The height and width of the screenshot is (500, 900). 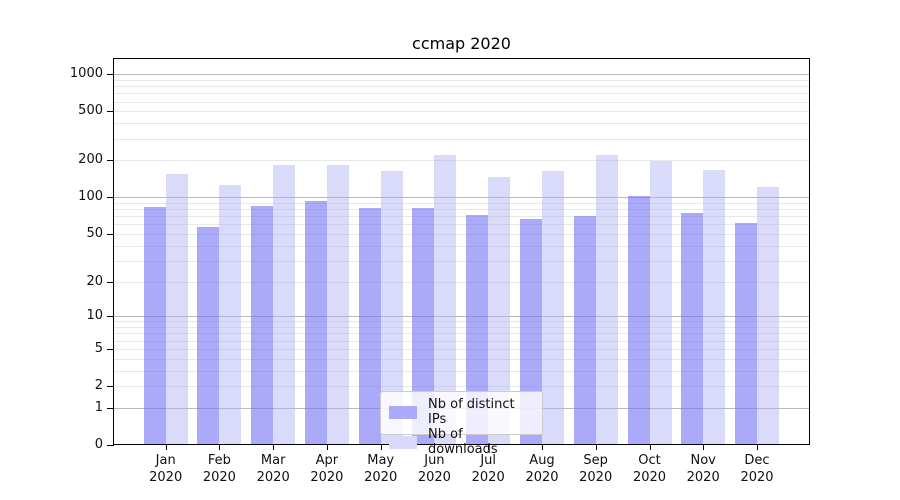 What do you see at coordinates (434, 460) in the screenshot?
I see `x-tick-label-month: Jun` at bounding box center [434, 460].